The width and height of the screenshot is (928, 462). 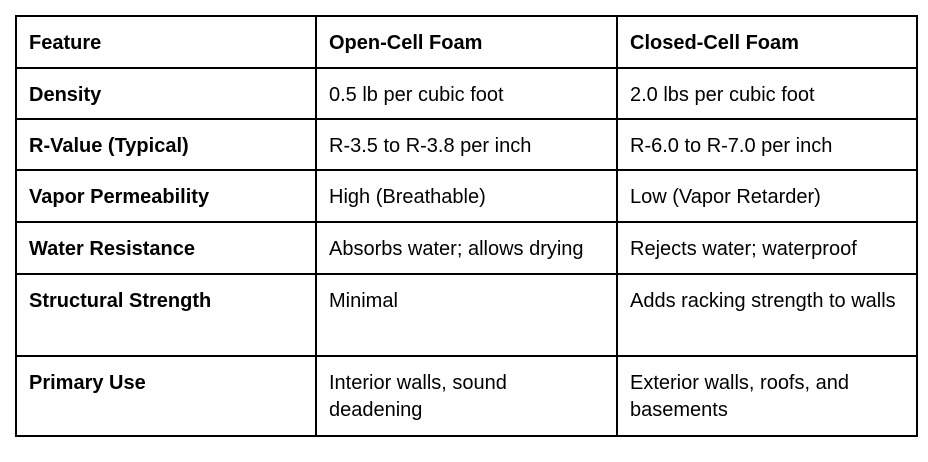 What do you see at coordinates (767, 248) in the screenshot?
I see `cell-water-closed: Rejects water; waterproof` at bounding box center [767, 248].